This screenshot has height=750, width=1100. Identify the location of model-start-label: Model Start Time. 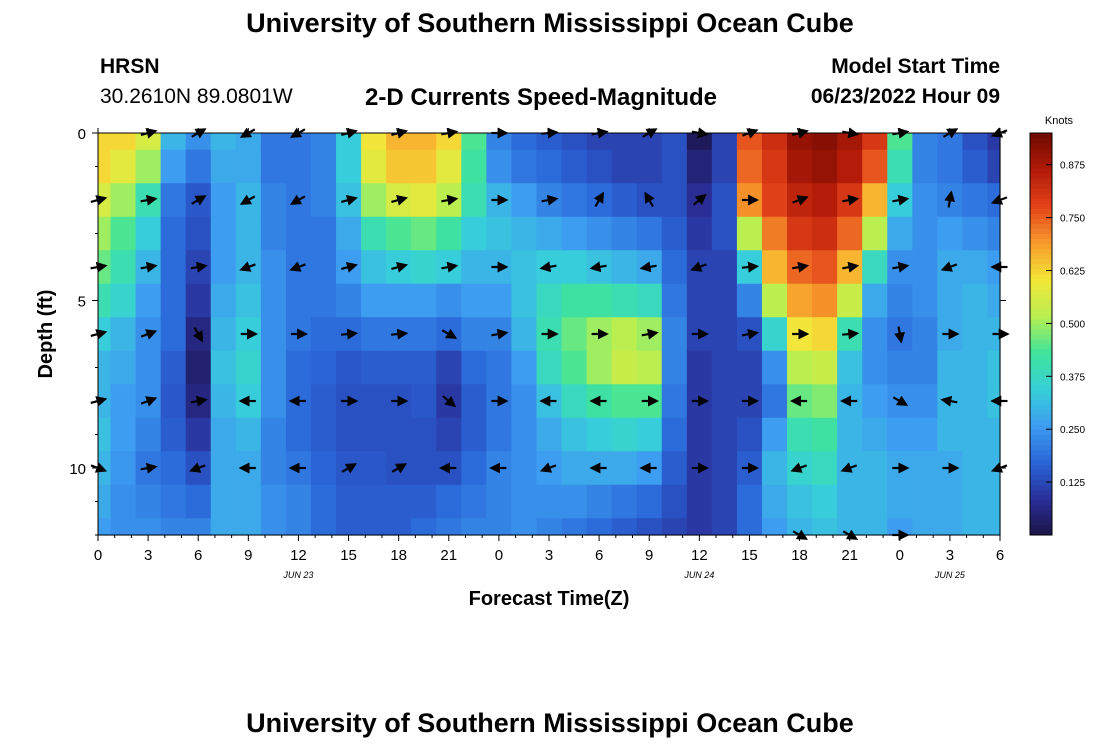
(915, 66).